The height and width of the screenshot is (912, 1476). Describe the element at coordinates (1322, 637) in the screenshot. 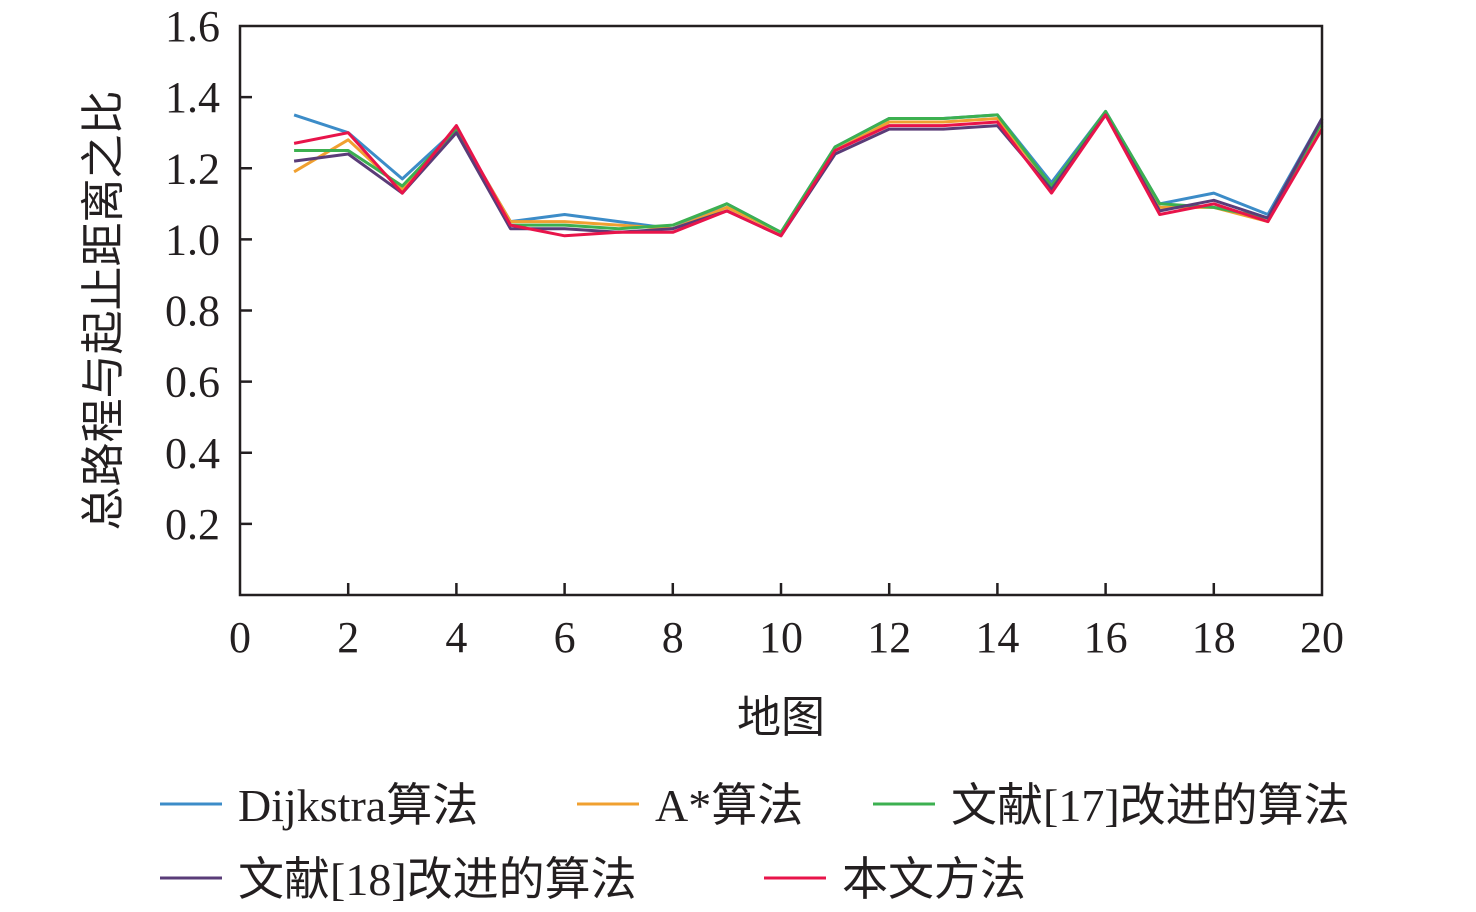

I see `x-tick-label: 20` at that location.